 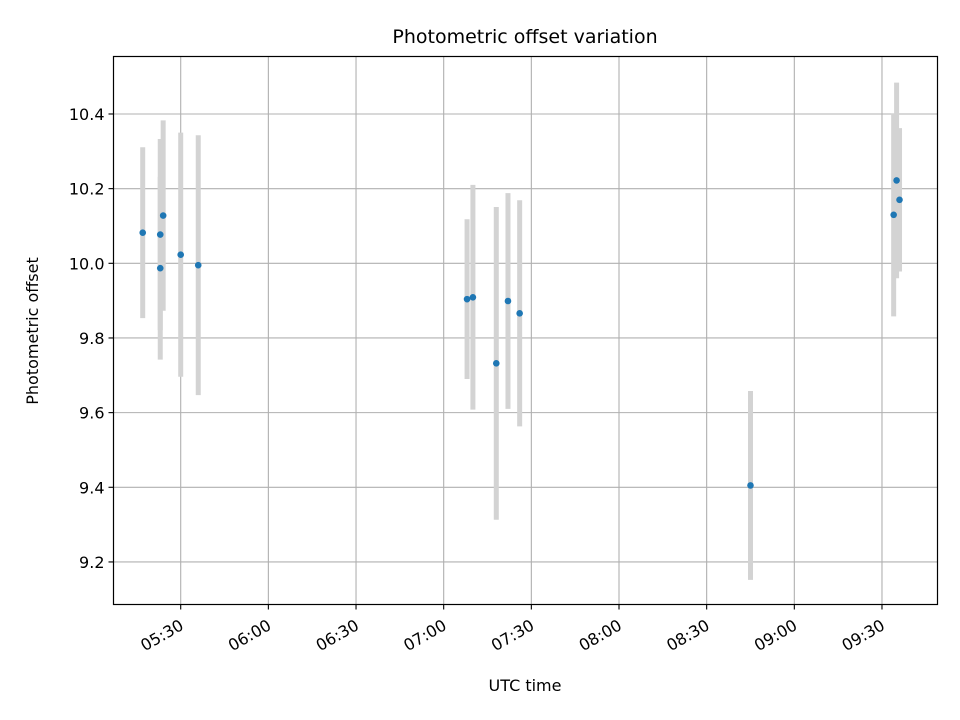 What do you see at coordinates (524, 37) in the screenshot?
I see `chart-title: Photometric offset variation` at bounding box center [524, 37].